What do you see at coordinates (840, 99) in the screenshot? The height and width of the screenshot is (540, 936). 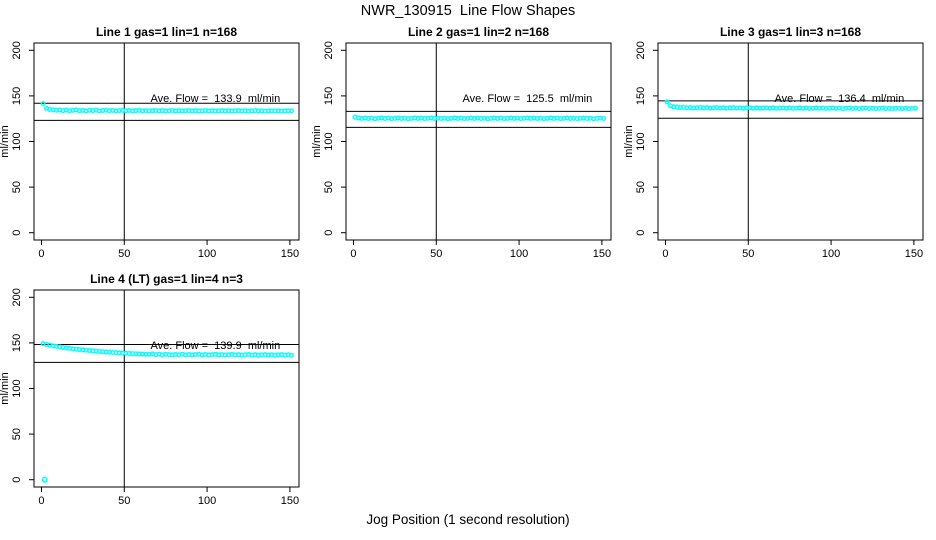 I see `ave-flow-label: Ave. Flow = 136.4 ml/min` at bounding box center [840, 99].